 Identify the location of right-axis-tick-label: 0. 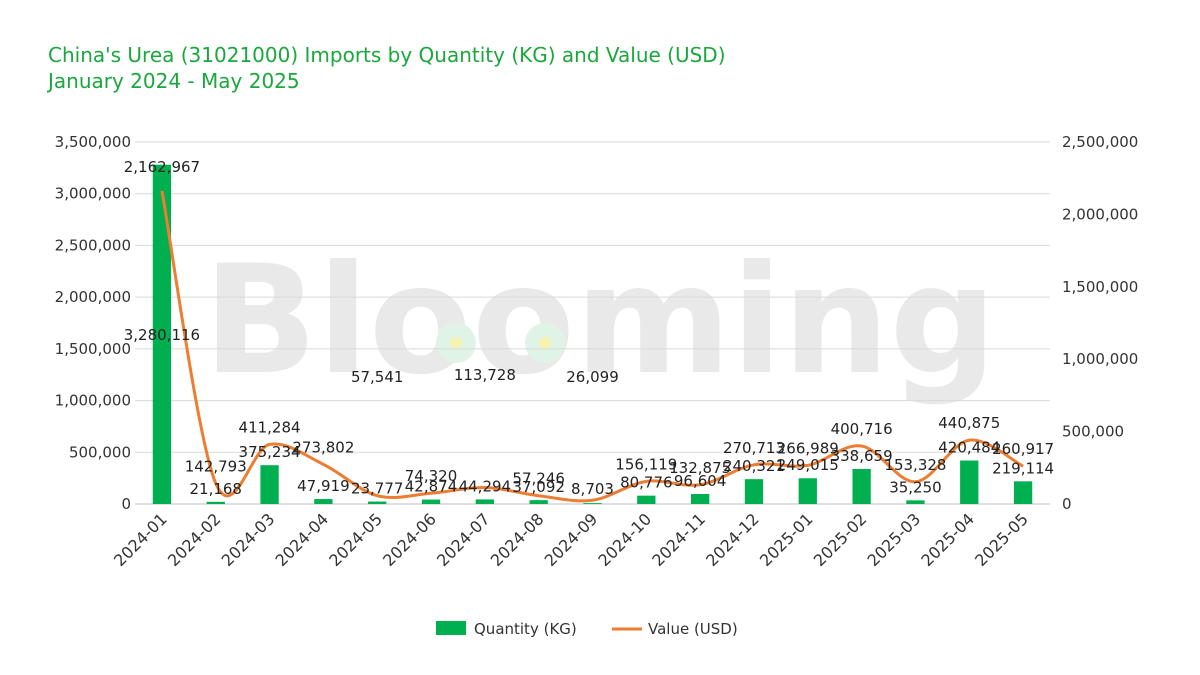
(1067, 504).